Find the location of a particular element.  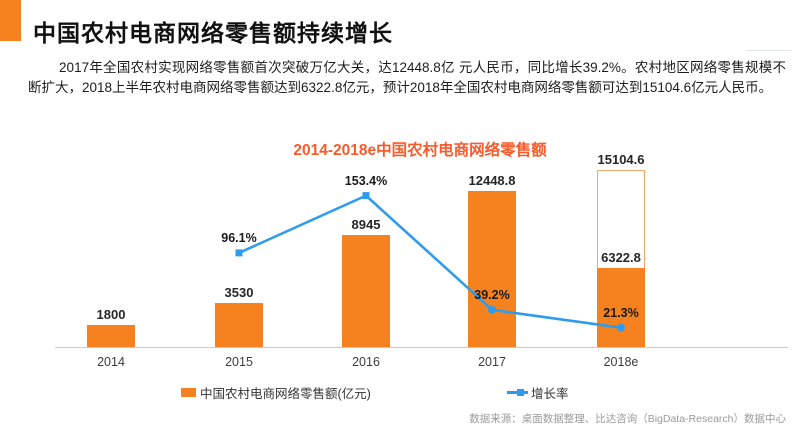

bar-2016 is located at coordinates (366, 291).